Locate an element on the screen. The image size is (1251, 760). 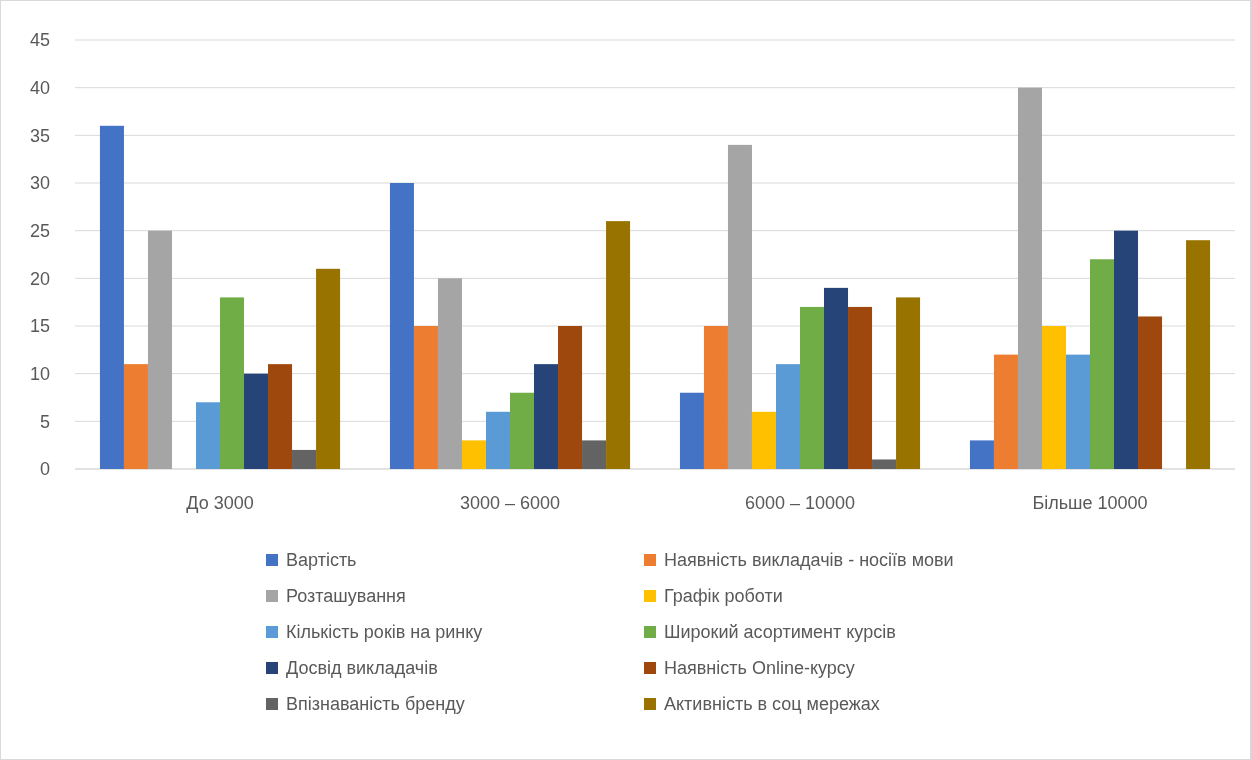
legend-label: Впізнаваність бренду is located at coordinates (375, 704).